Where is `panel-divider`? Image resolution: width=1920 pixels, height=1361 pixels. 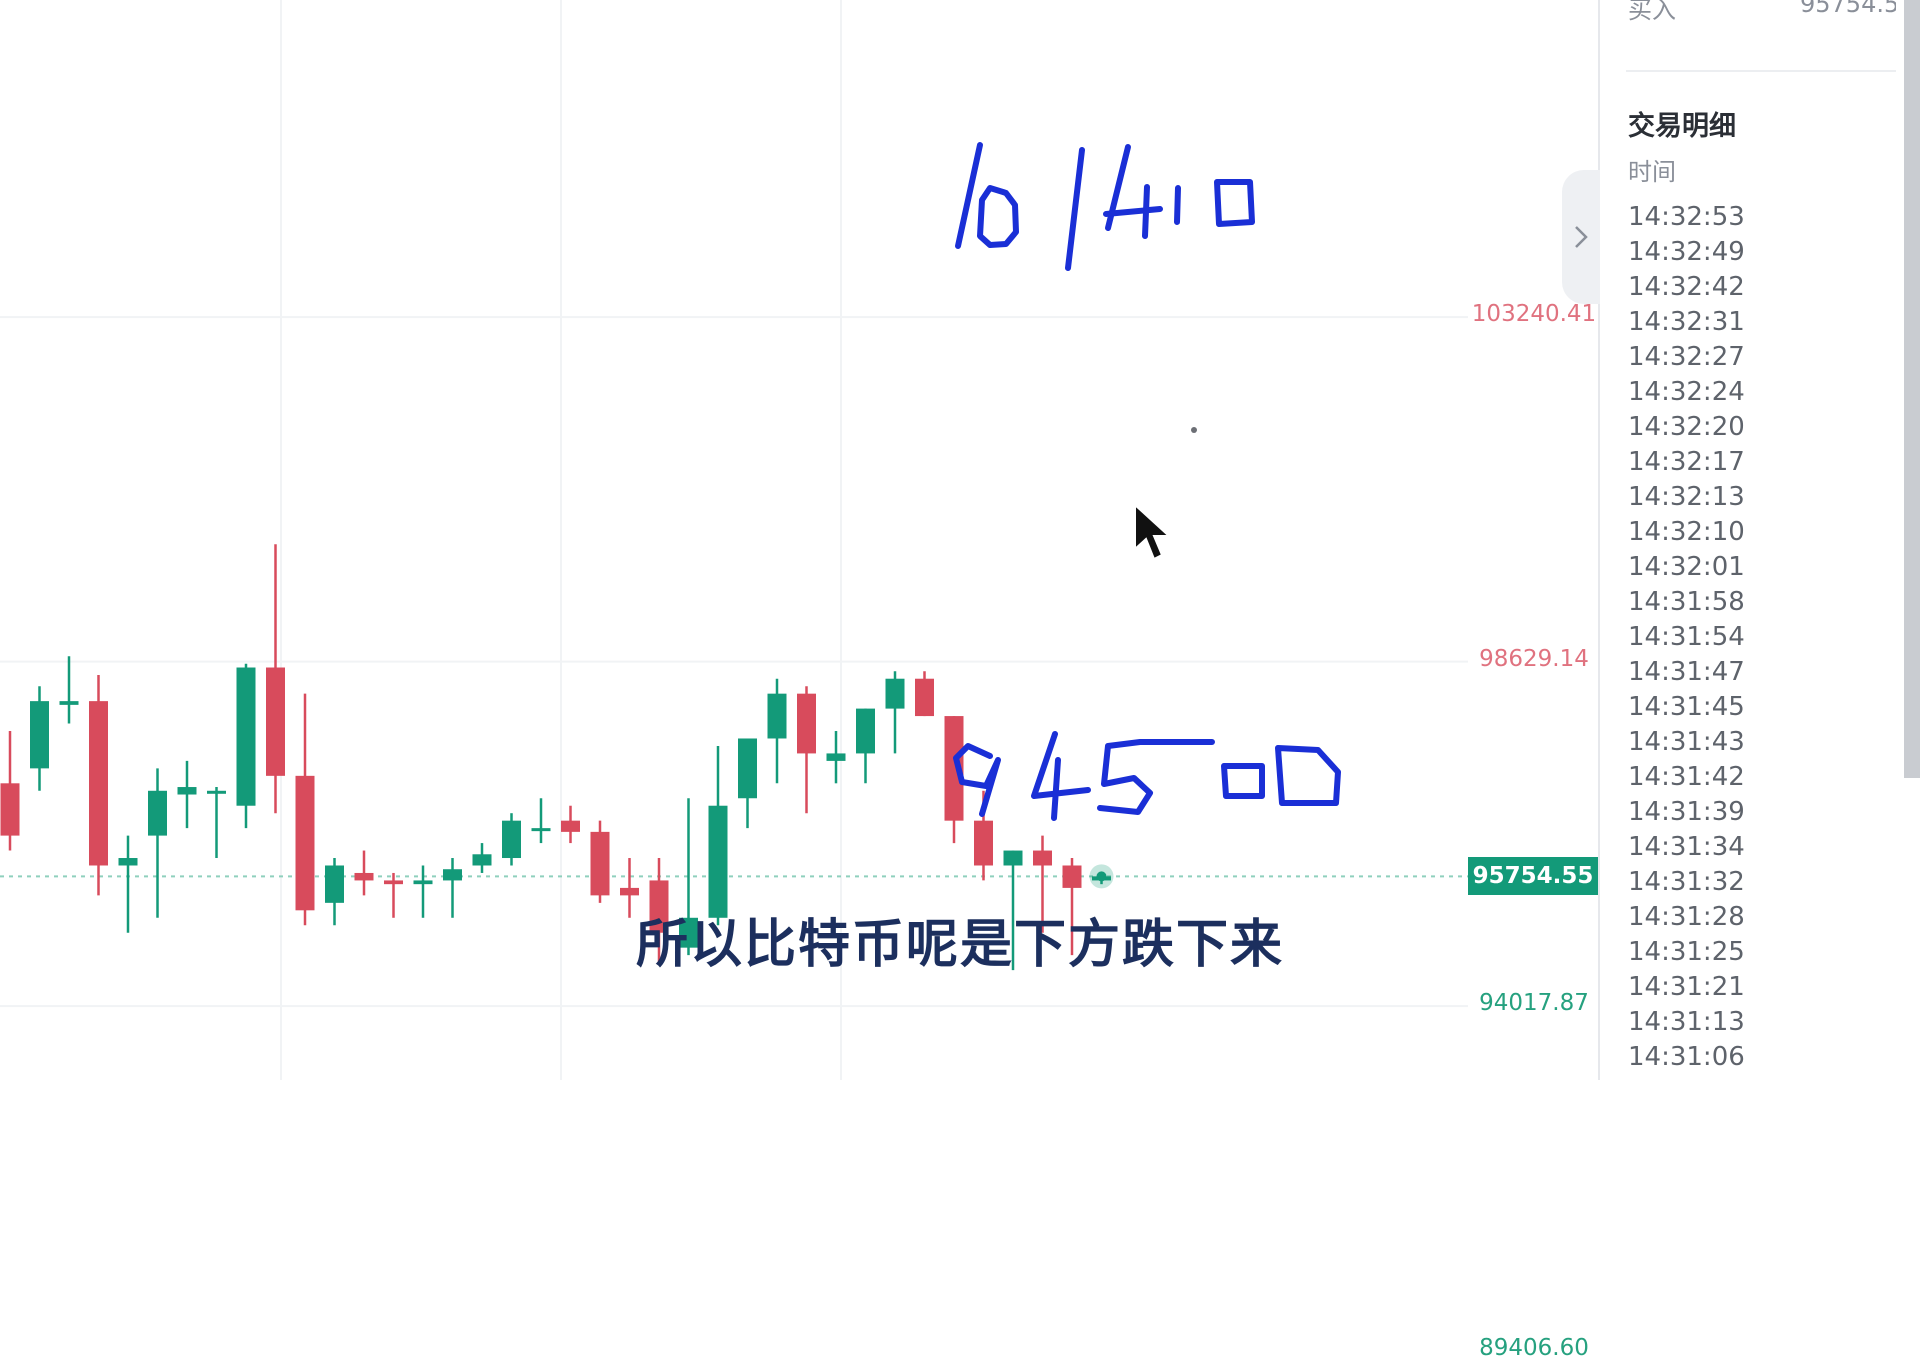
panel-divider is located at coordinates (1765, 71).